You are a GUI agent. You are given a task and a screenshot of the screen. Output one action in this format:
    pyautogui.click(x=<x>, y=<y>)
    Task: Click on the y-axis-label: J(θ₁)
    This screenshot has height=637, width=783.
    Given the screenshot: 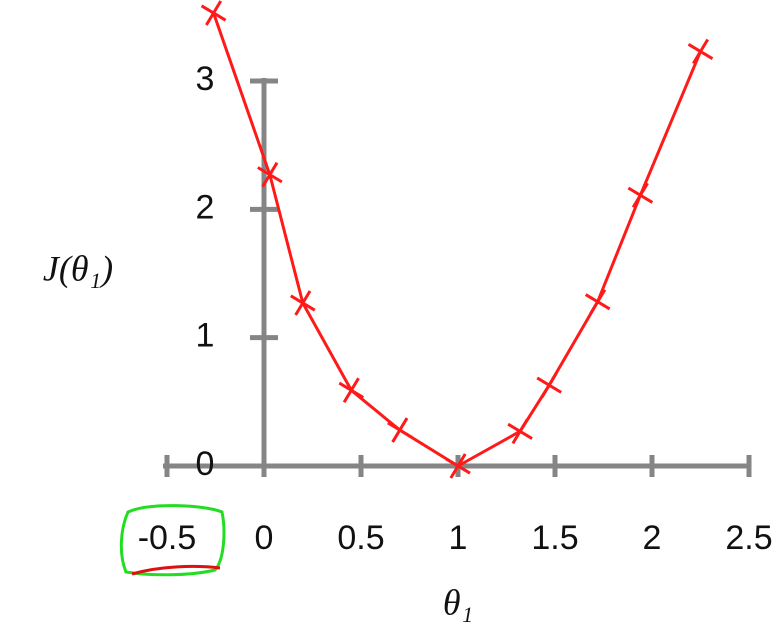 What is the action you would take?
    pyautogui.click(x=78, y=268)
    